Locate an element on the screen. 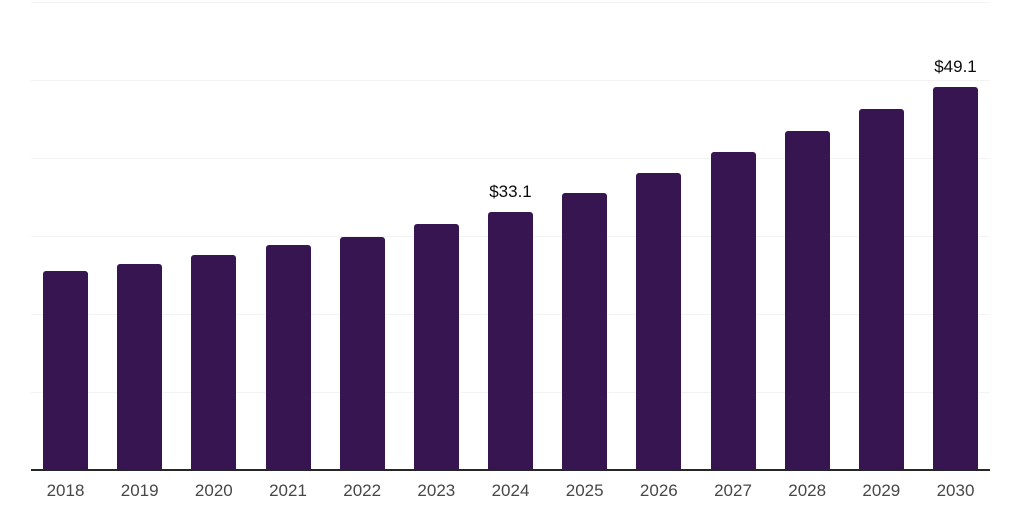  x-tick-label-2024: 2024 is located at coordinates (510, 490).